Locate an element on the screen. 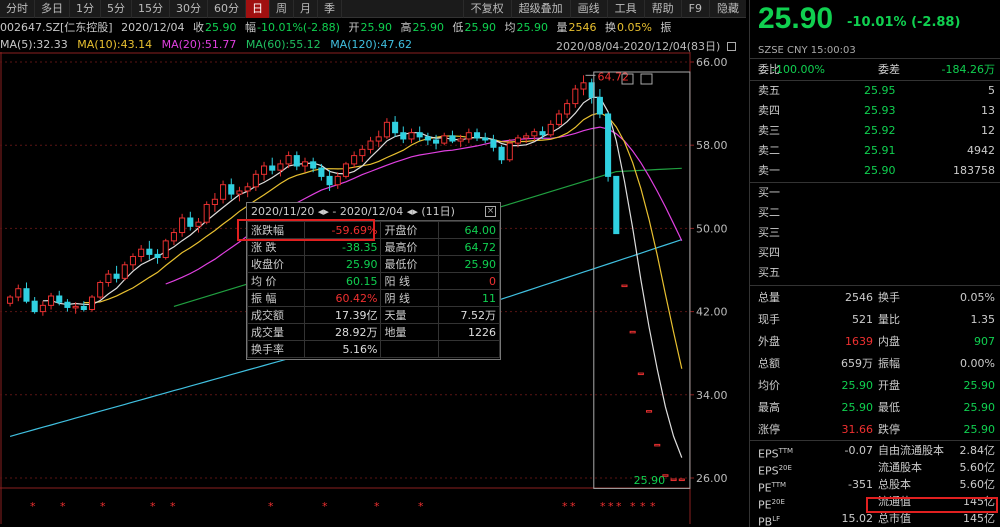 This screenshot has height=527, width=1000. y-tick-label: 34.00 is located at coordinates (712, 395).